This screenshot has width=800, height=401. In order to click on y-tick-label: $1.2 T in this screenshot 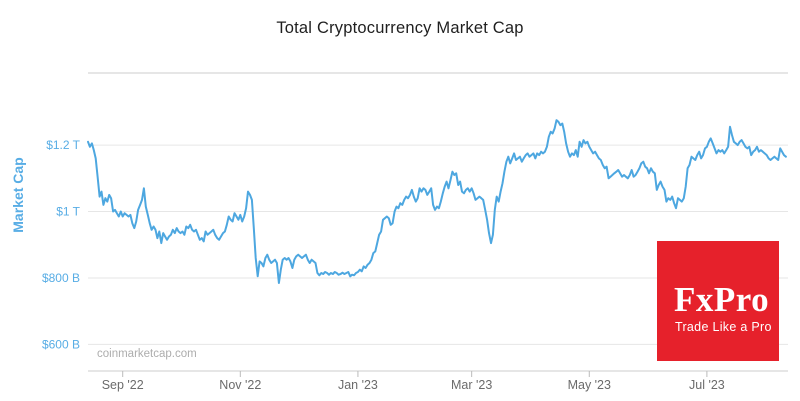, I will do `click(63, 145)`.